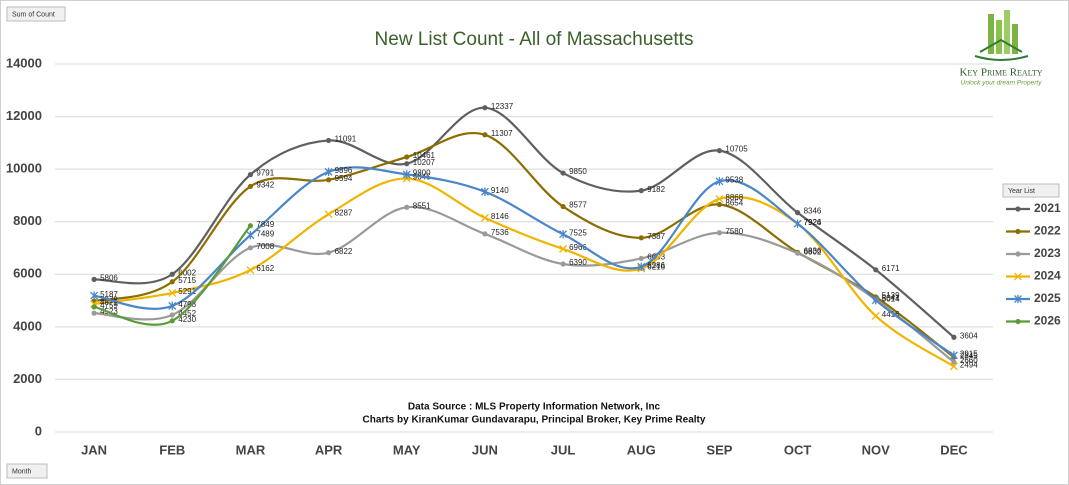  What do you see at coordinates (578, 171) in the screenshot?
I see `data-label: 9850` at bounding box center [578, 171].